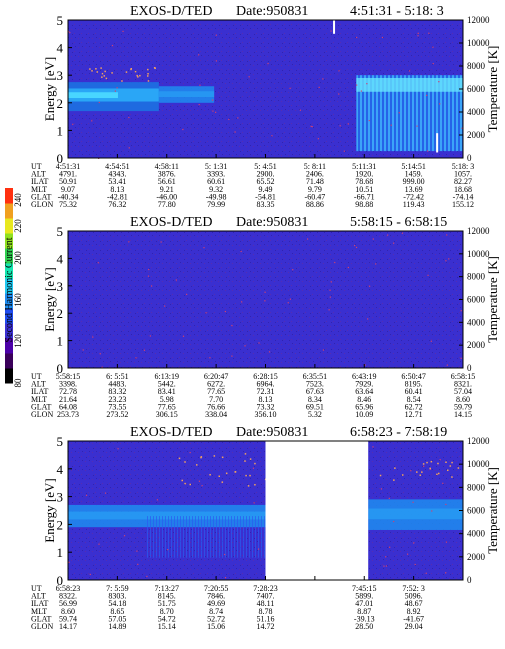  Describe the element at coordinates (463, 204) in the screenshot. I see `table-cell: 155.12` at that location.